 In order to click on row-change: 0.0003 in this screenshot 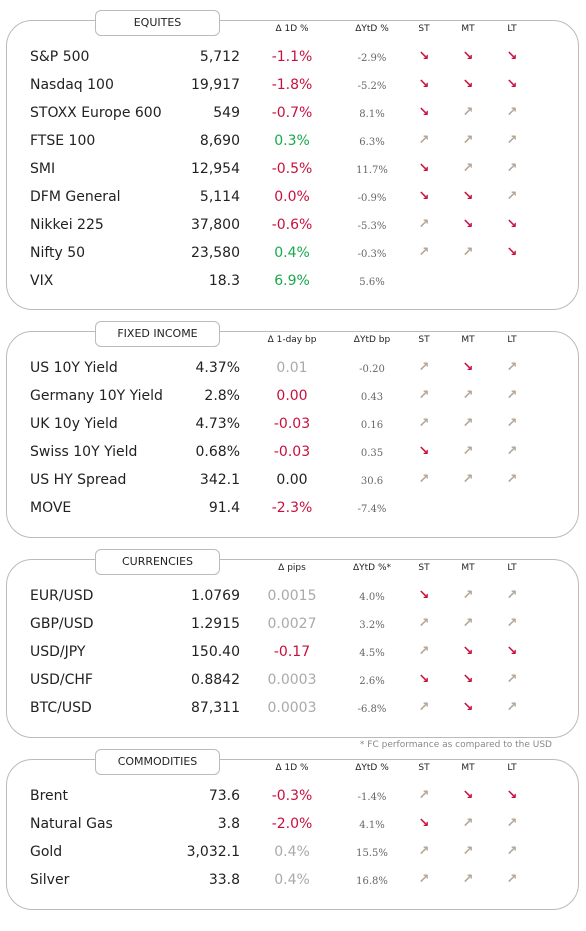, I will do `click(292, 680)`.